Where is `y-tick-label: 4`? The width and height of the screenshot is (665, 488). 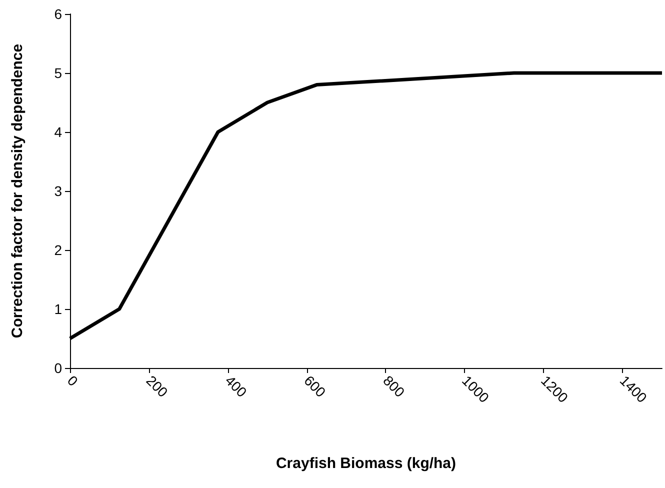 y-tick-label: 4 is located at coordinates (58, 132).